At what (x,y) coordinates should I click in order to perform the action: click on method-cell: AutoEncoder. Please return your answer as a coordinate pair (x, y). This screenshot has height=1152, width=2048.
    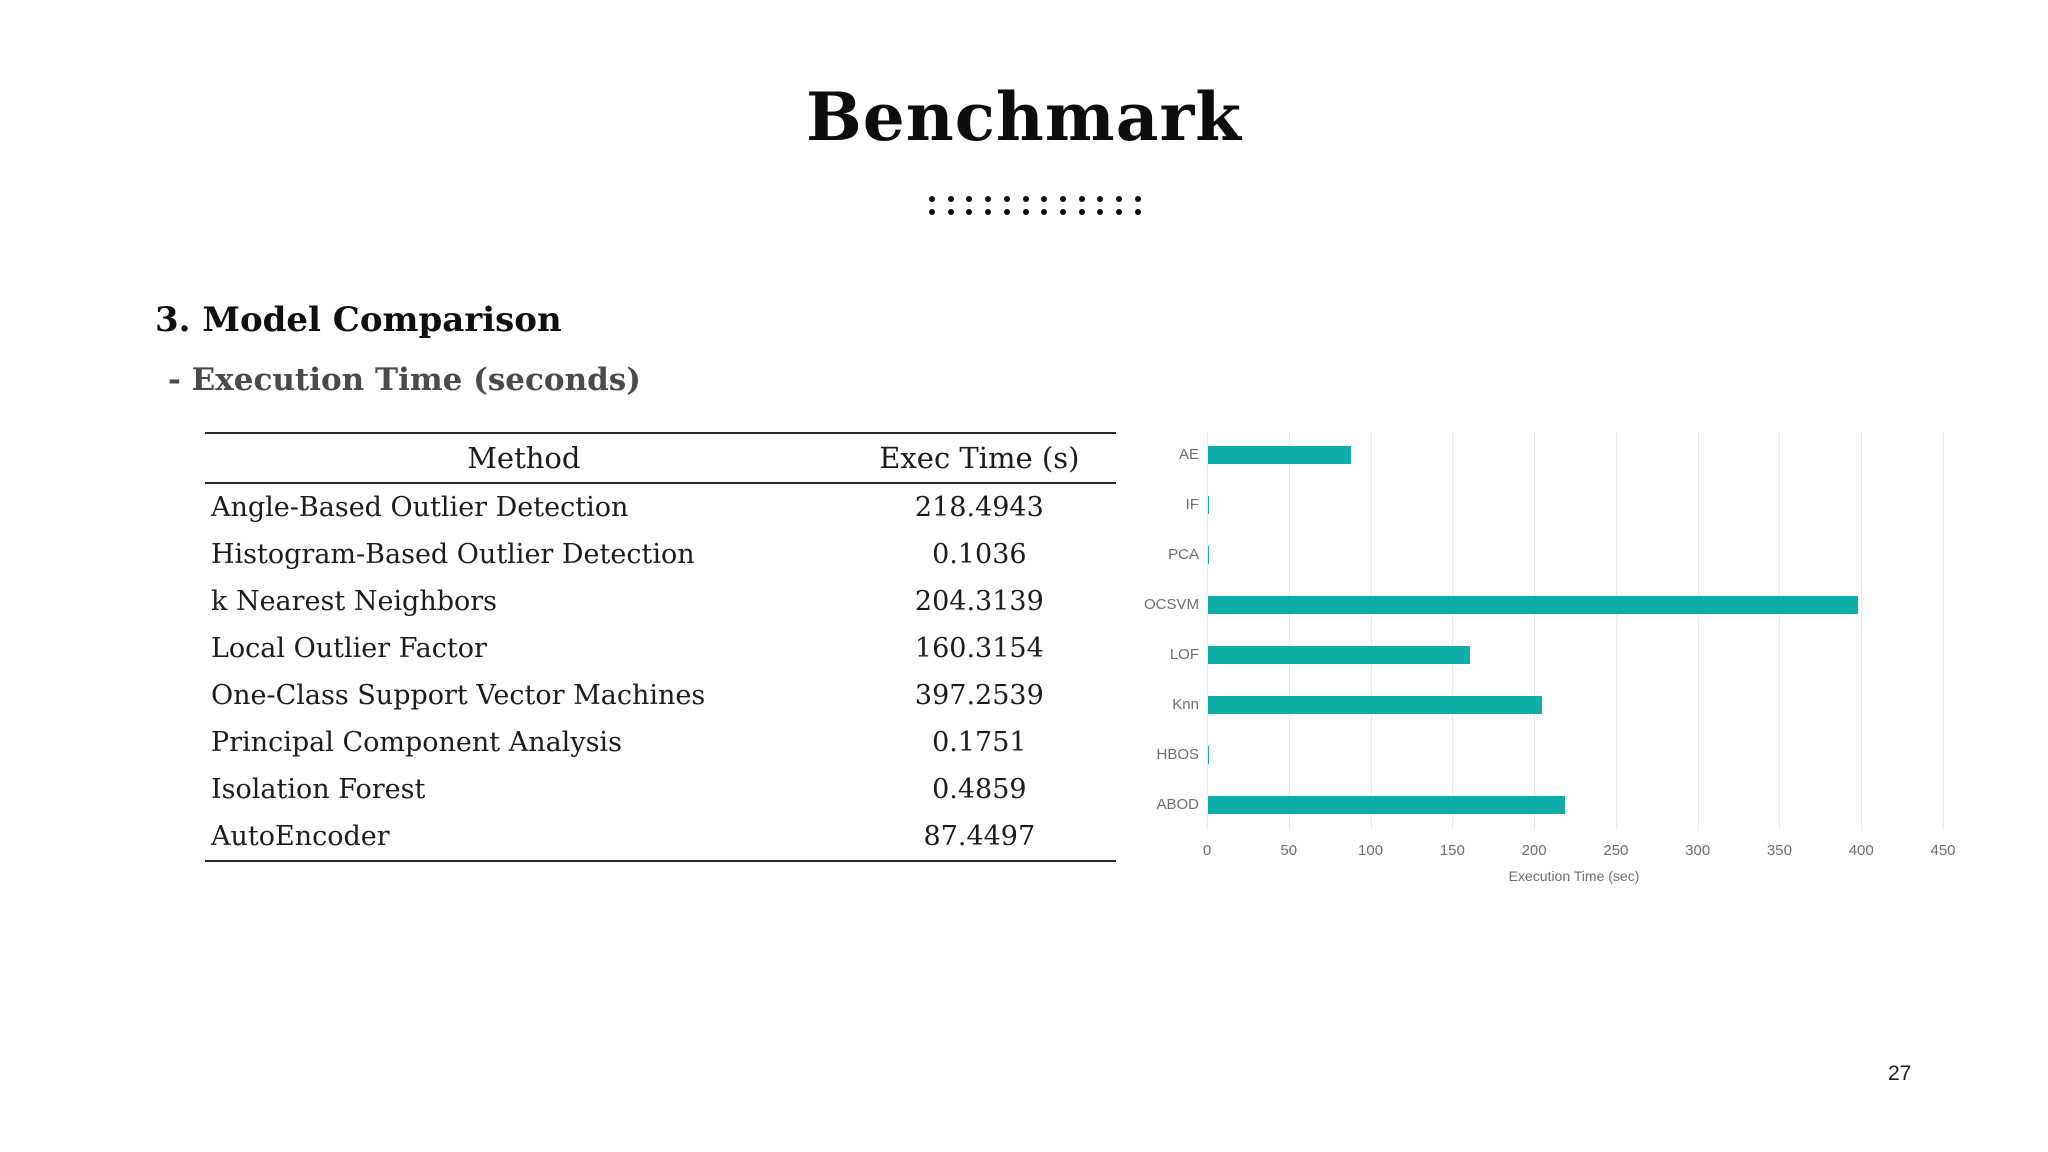
    Looking at the image, I should click on (300, 836).